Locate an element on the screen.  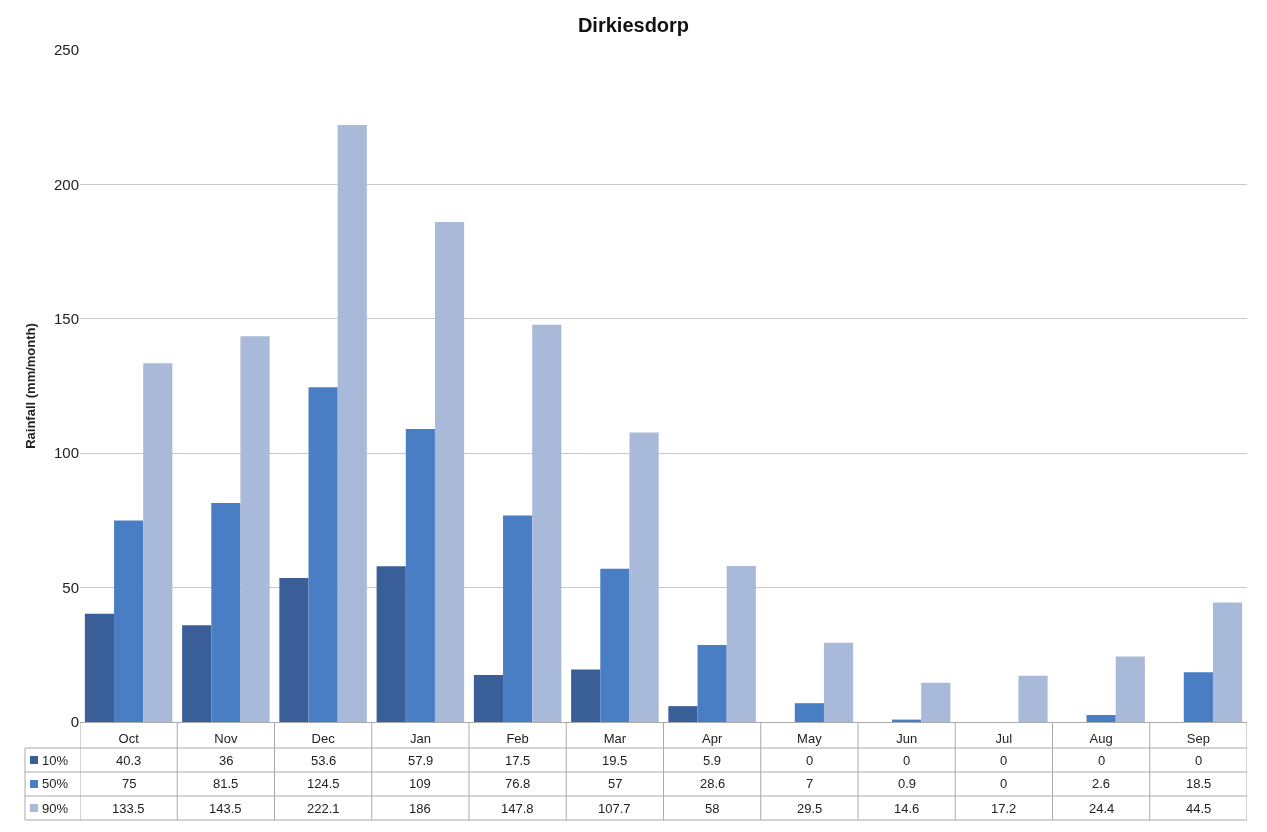
data-label: 81.5 is located at coordinates (226, 783).